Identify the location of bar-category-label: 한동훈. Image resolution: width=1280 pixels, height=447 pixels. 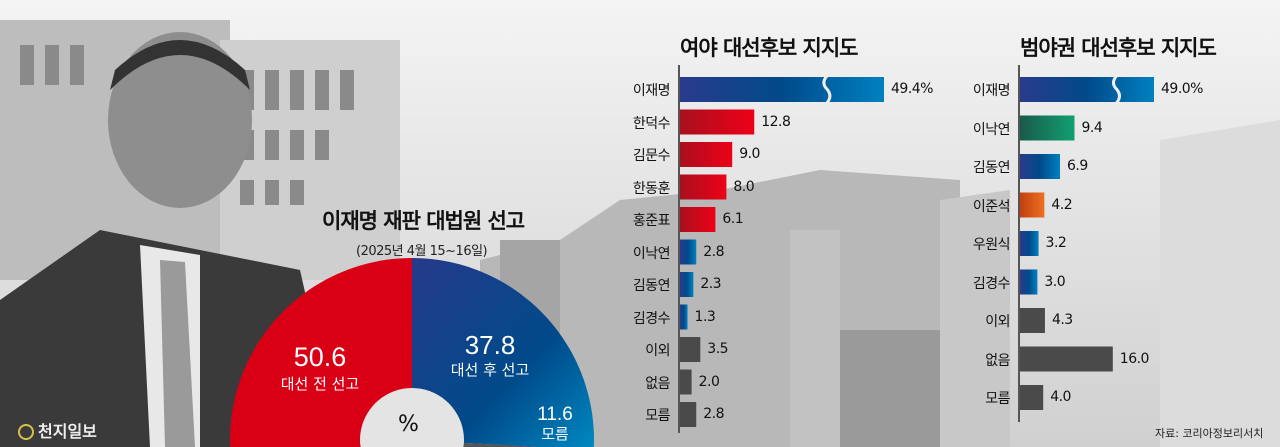
(651, 188).